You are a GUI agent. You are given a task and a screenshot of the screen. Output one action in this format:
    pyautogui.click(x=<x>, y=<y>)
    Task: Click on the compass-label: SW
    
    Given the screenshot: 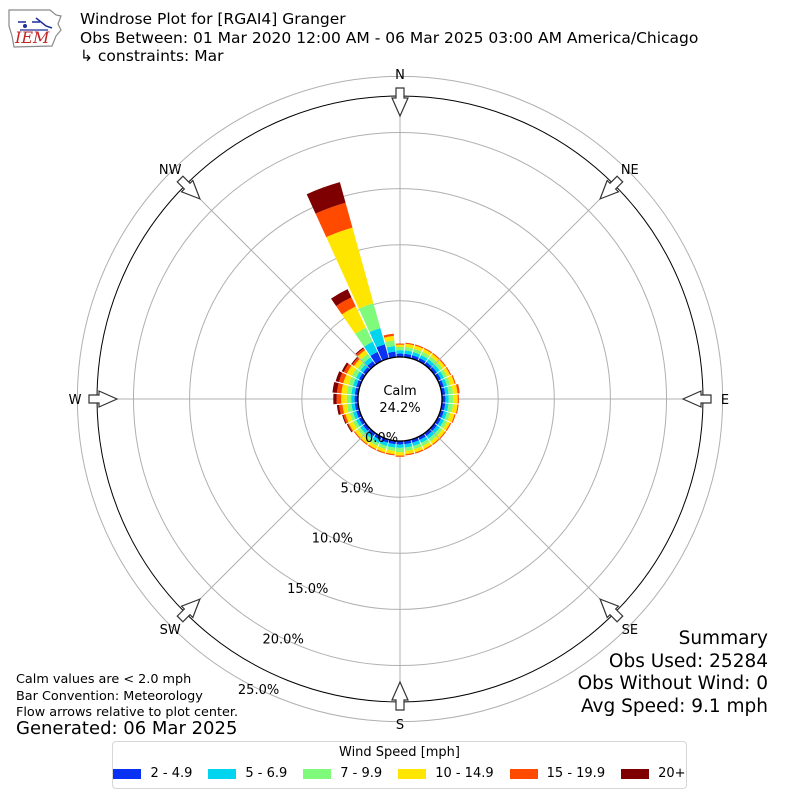 What is the action you would take?
    pyautogui.click(x=170, y=630)
    